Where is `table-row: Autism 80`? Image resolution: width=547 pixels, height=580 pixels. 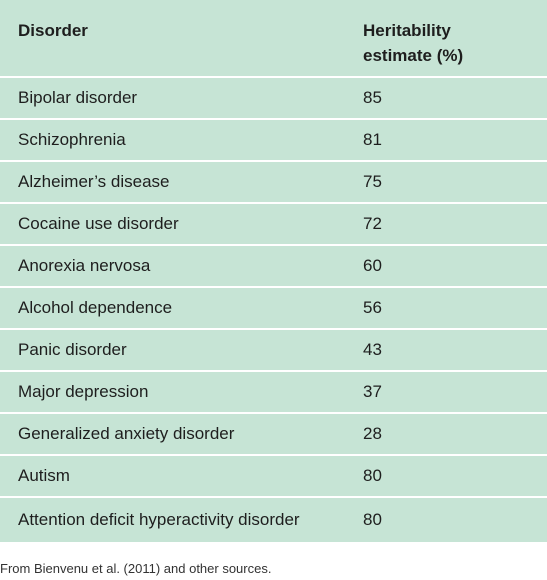 table-row: Autism 80 is located at coordinates (273, 475).